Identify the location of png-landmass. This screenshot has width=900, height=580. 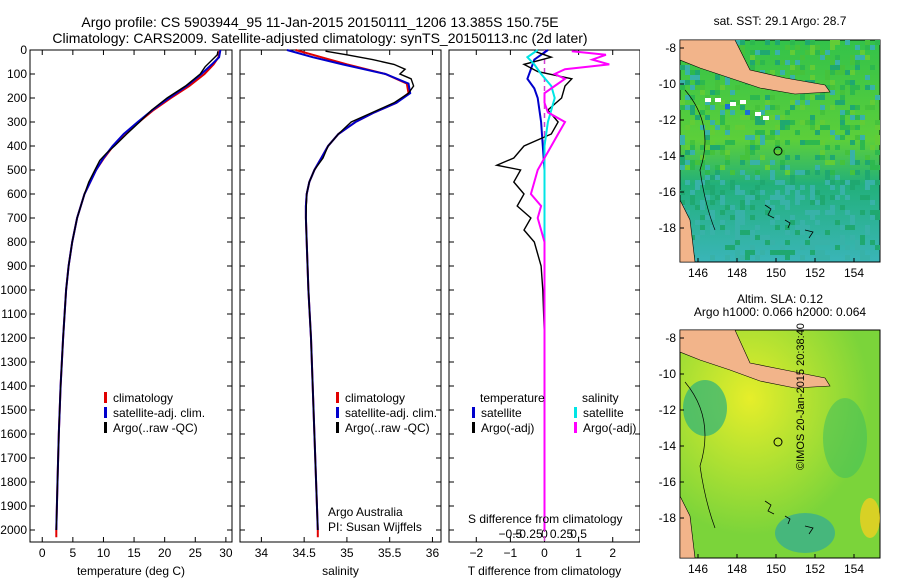
(755, 67).